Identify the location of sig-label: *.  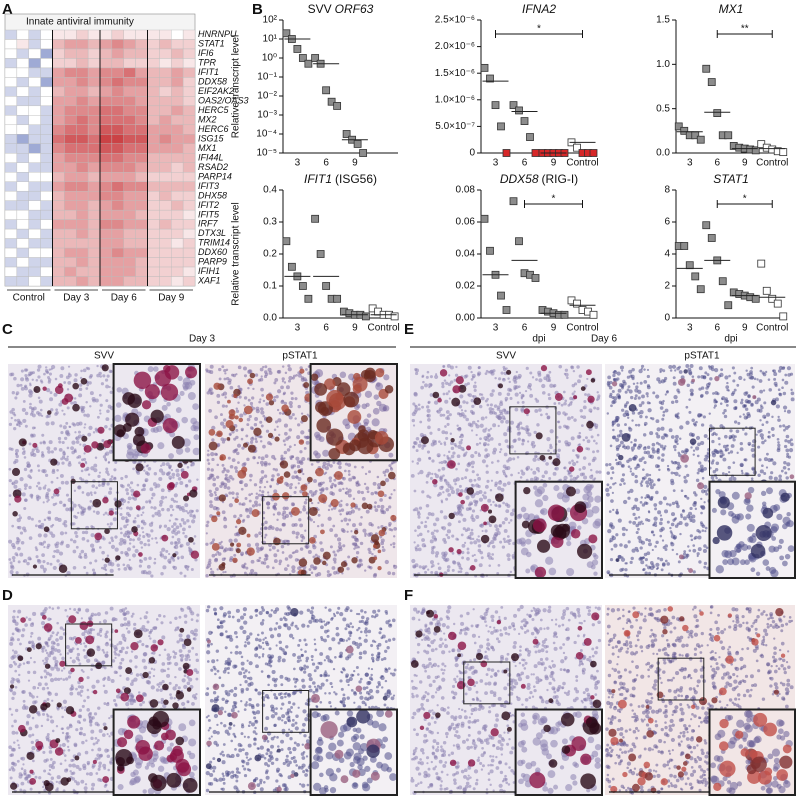
(539, 29).